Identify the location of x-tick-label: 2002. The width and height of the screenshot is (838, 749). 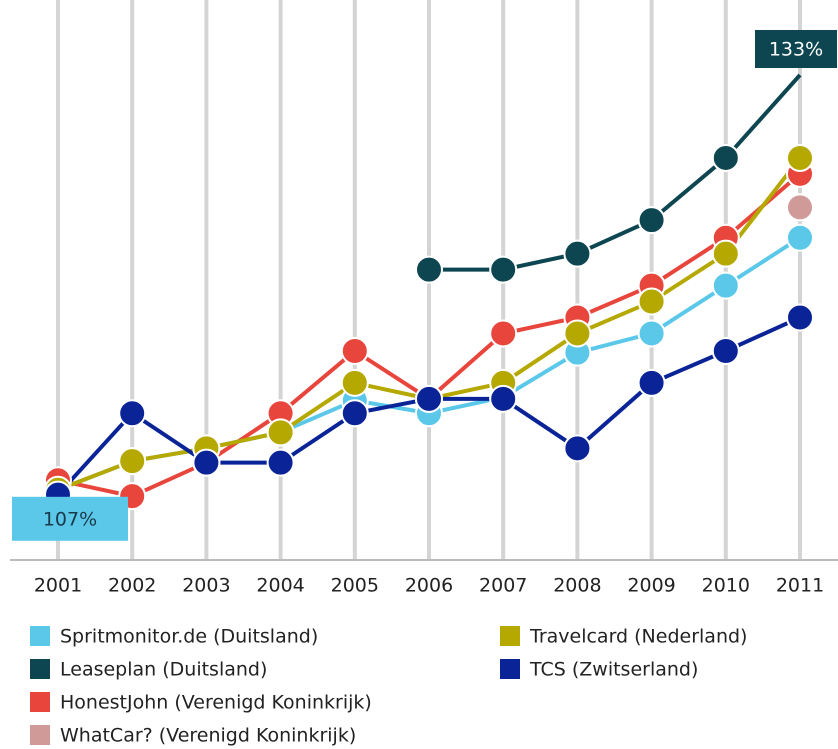
(132, 586).